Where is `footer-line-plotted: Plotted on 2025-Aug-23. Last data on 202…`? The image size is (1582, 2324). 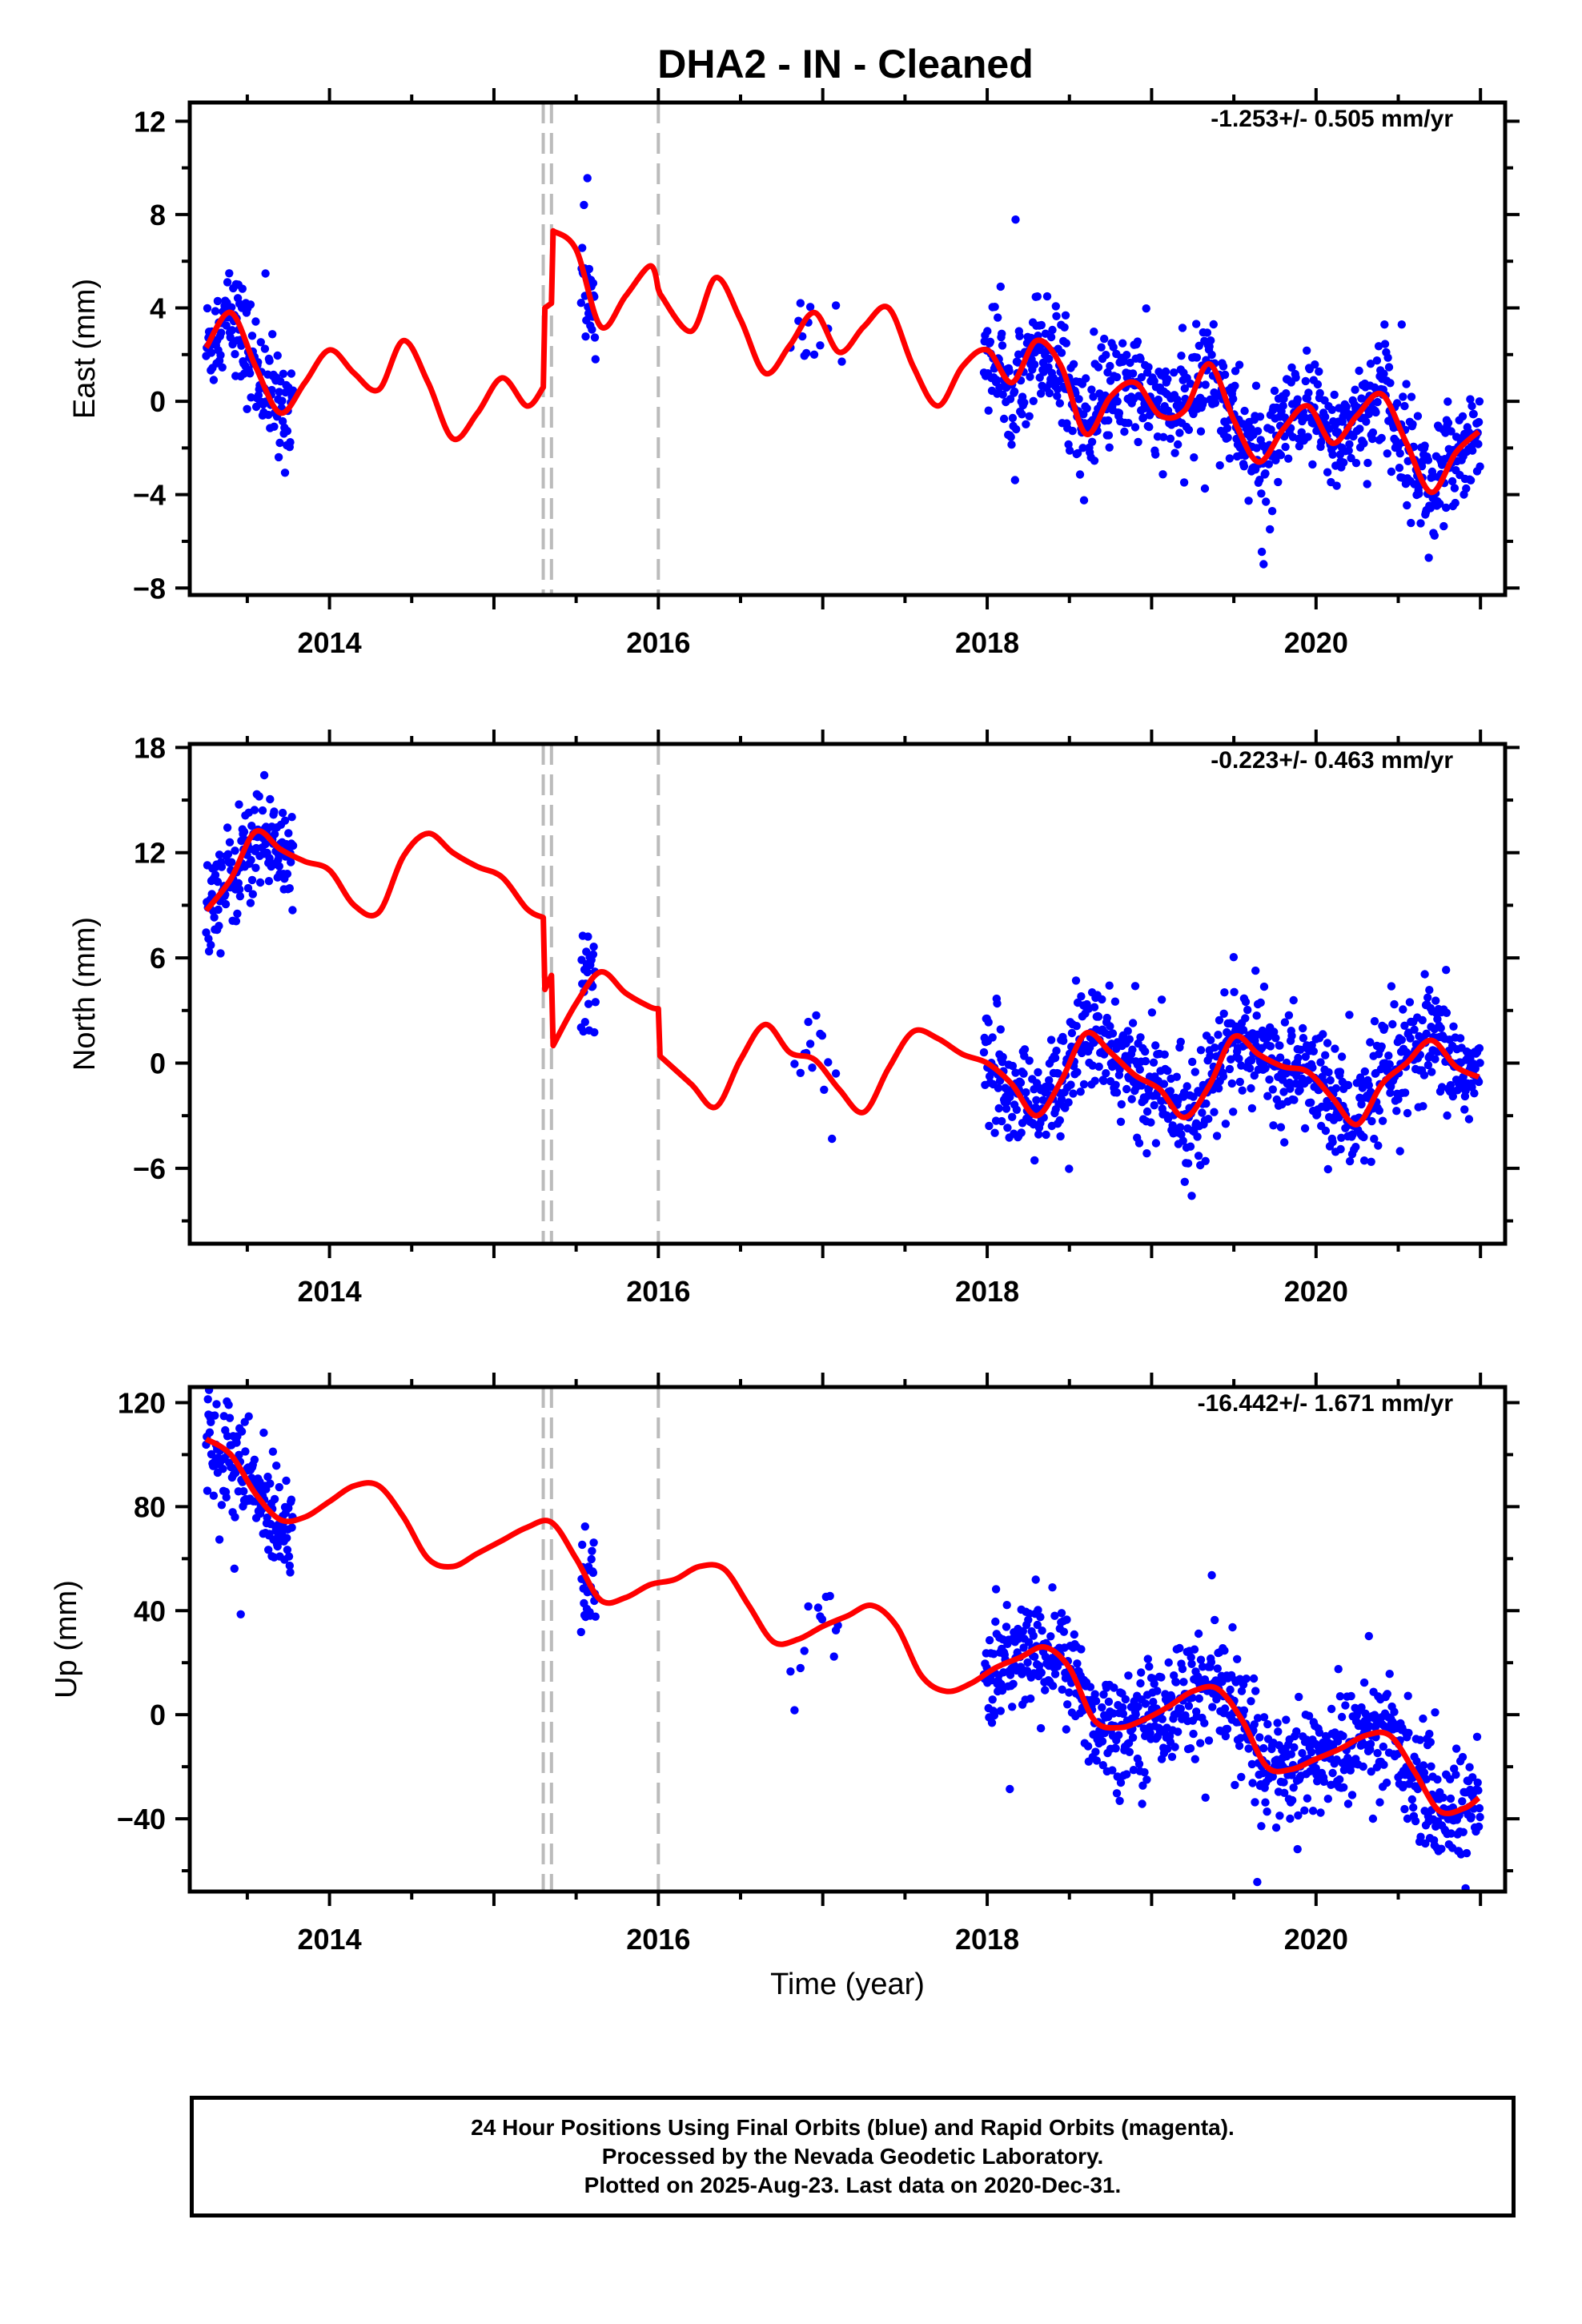 footer-line-plotted: Plotted on 2025-Aug-23. Last data on 202… is located at coordinates (853, 2185).